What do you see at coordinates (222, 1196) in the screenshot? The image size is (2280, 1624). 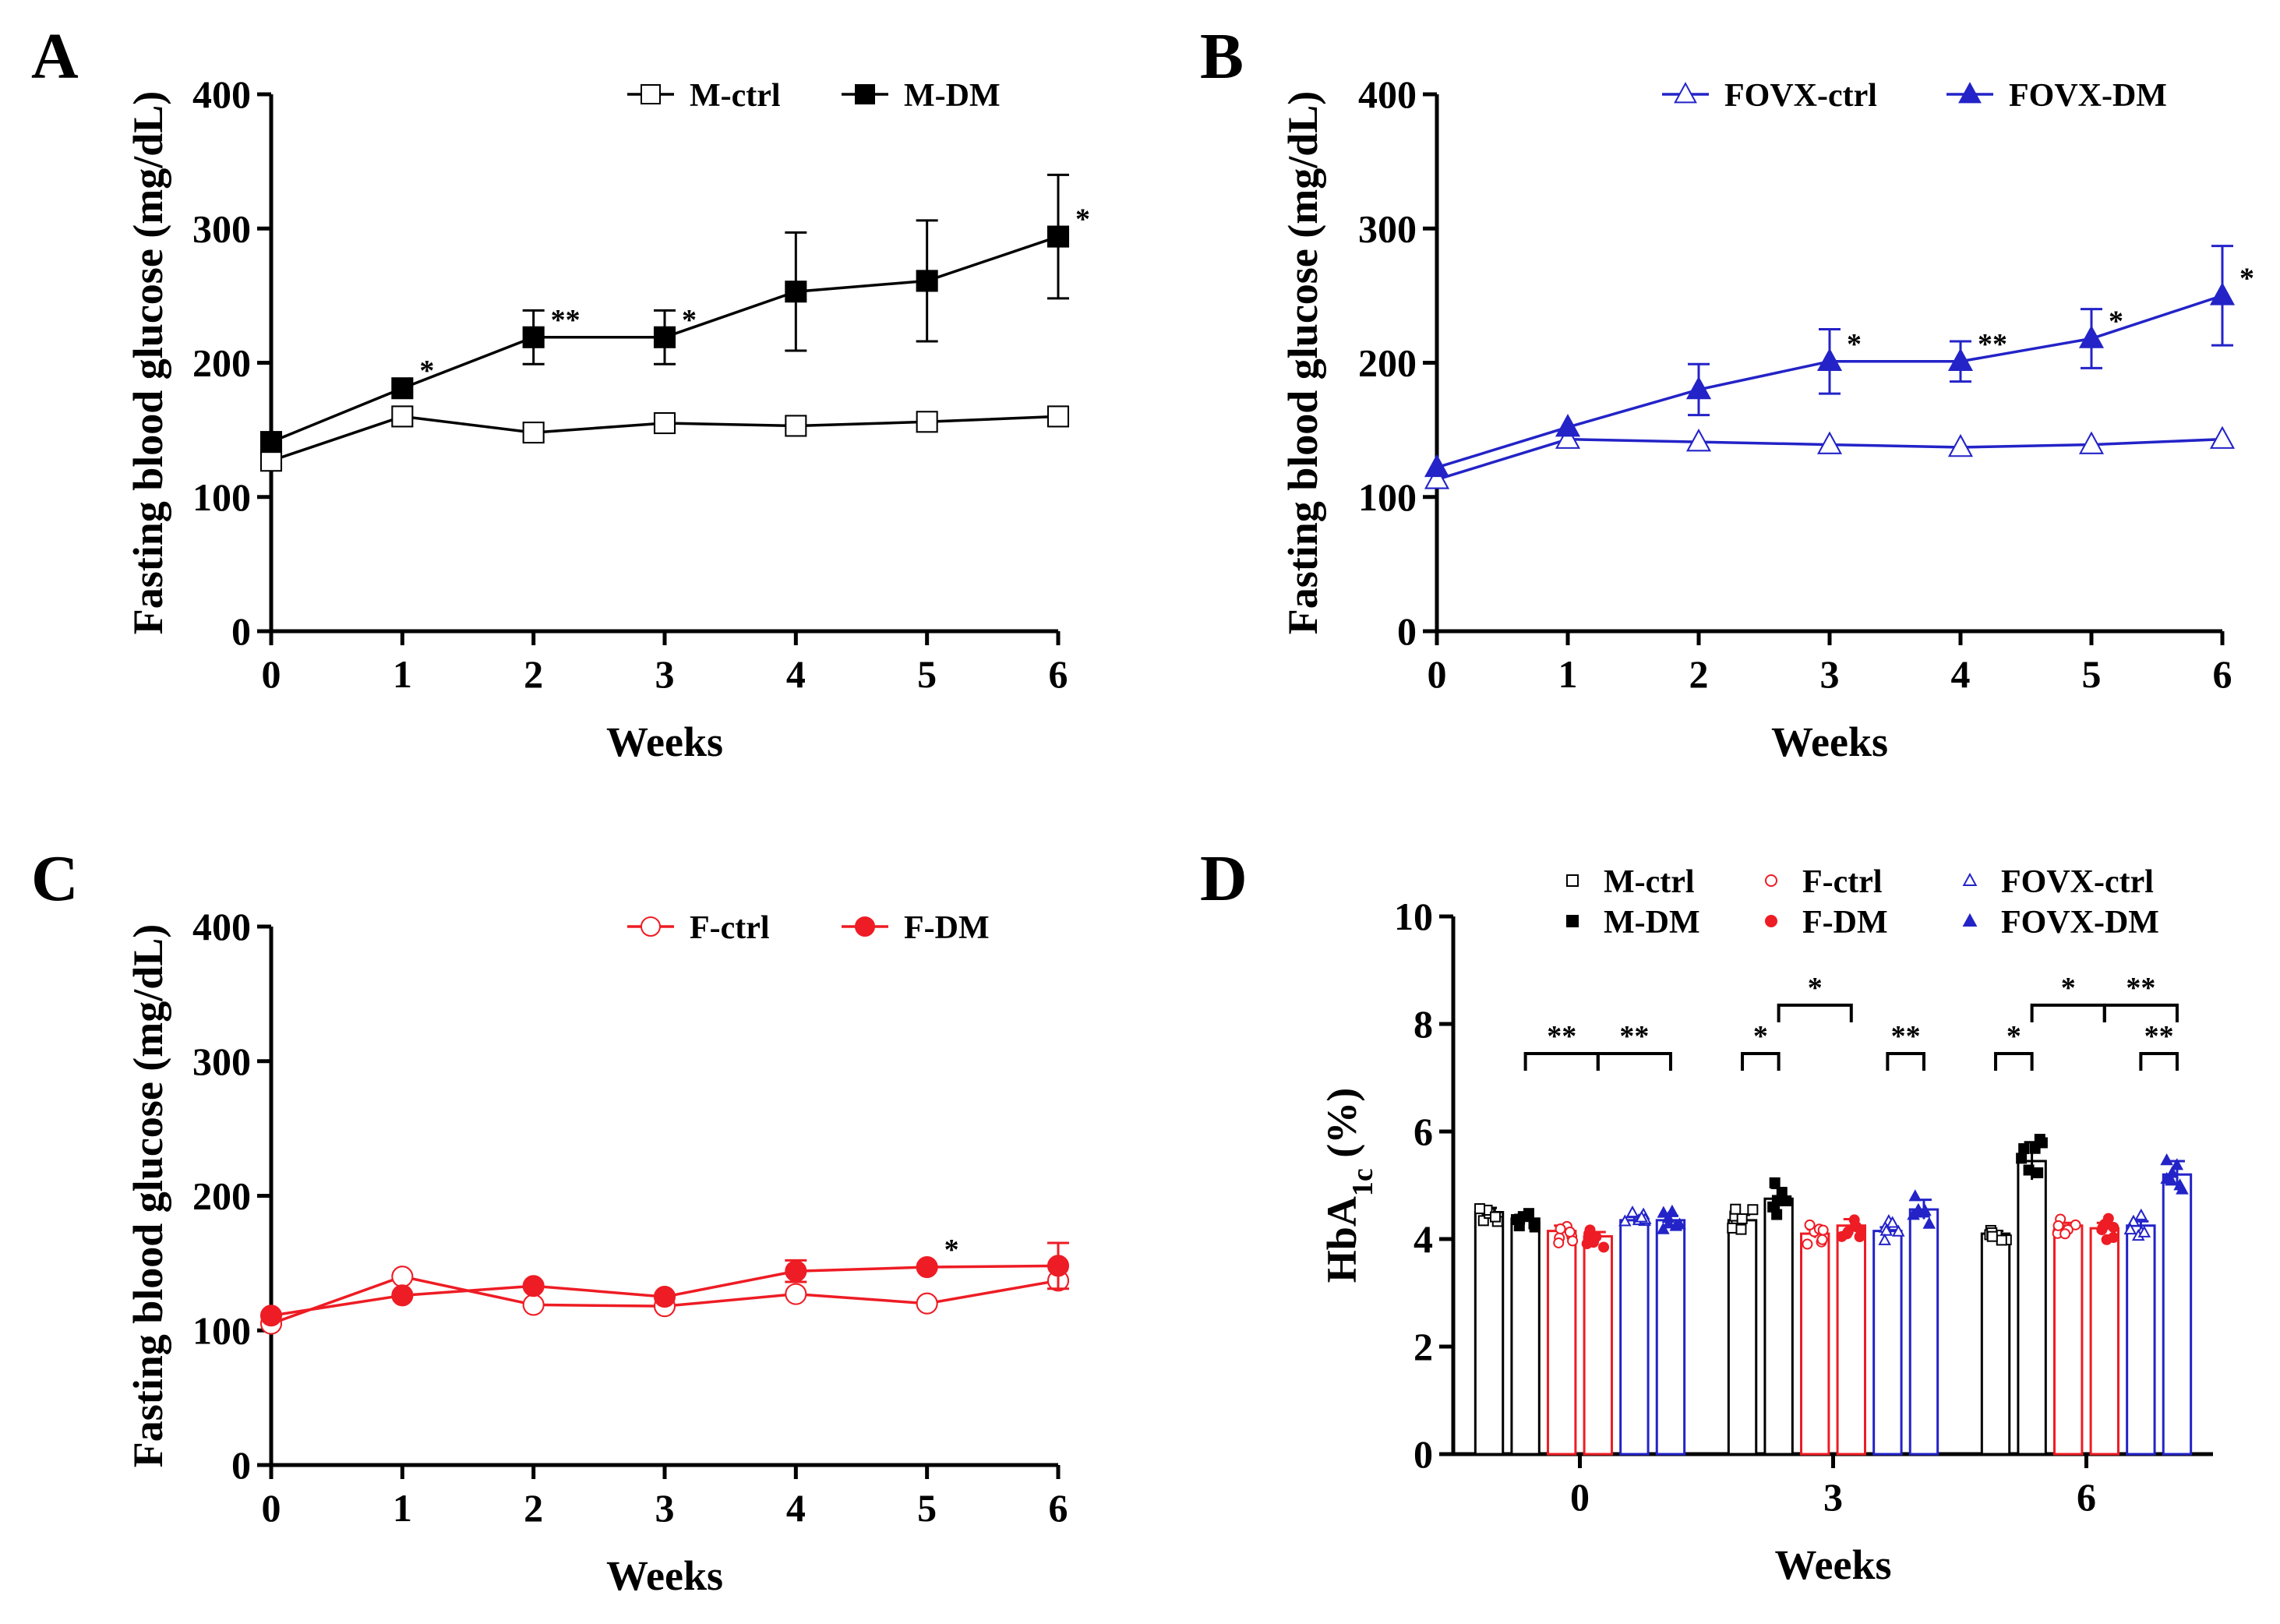 I see `y-tick-label: 200` at bounding box center [222, 1196].